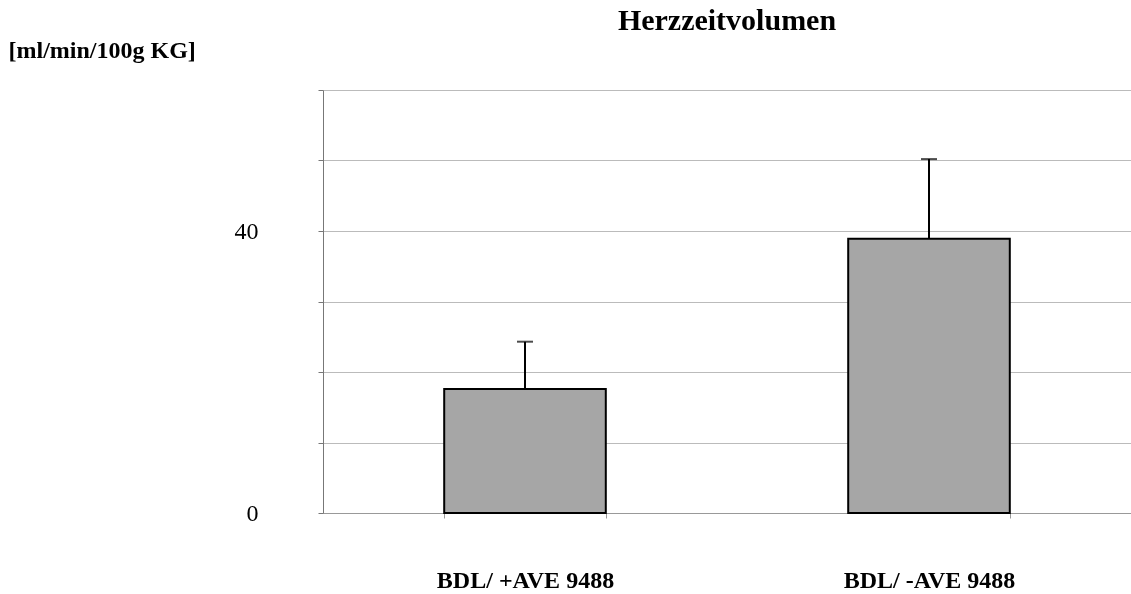  Describe the element at coordinates (102, 49) in the screenshot. I see `y-axis-title: [ml/min/100g KG]` at that location.